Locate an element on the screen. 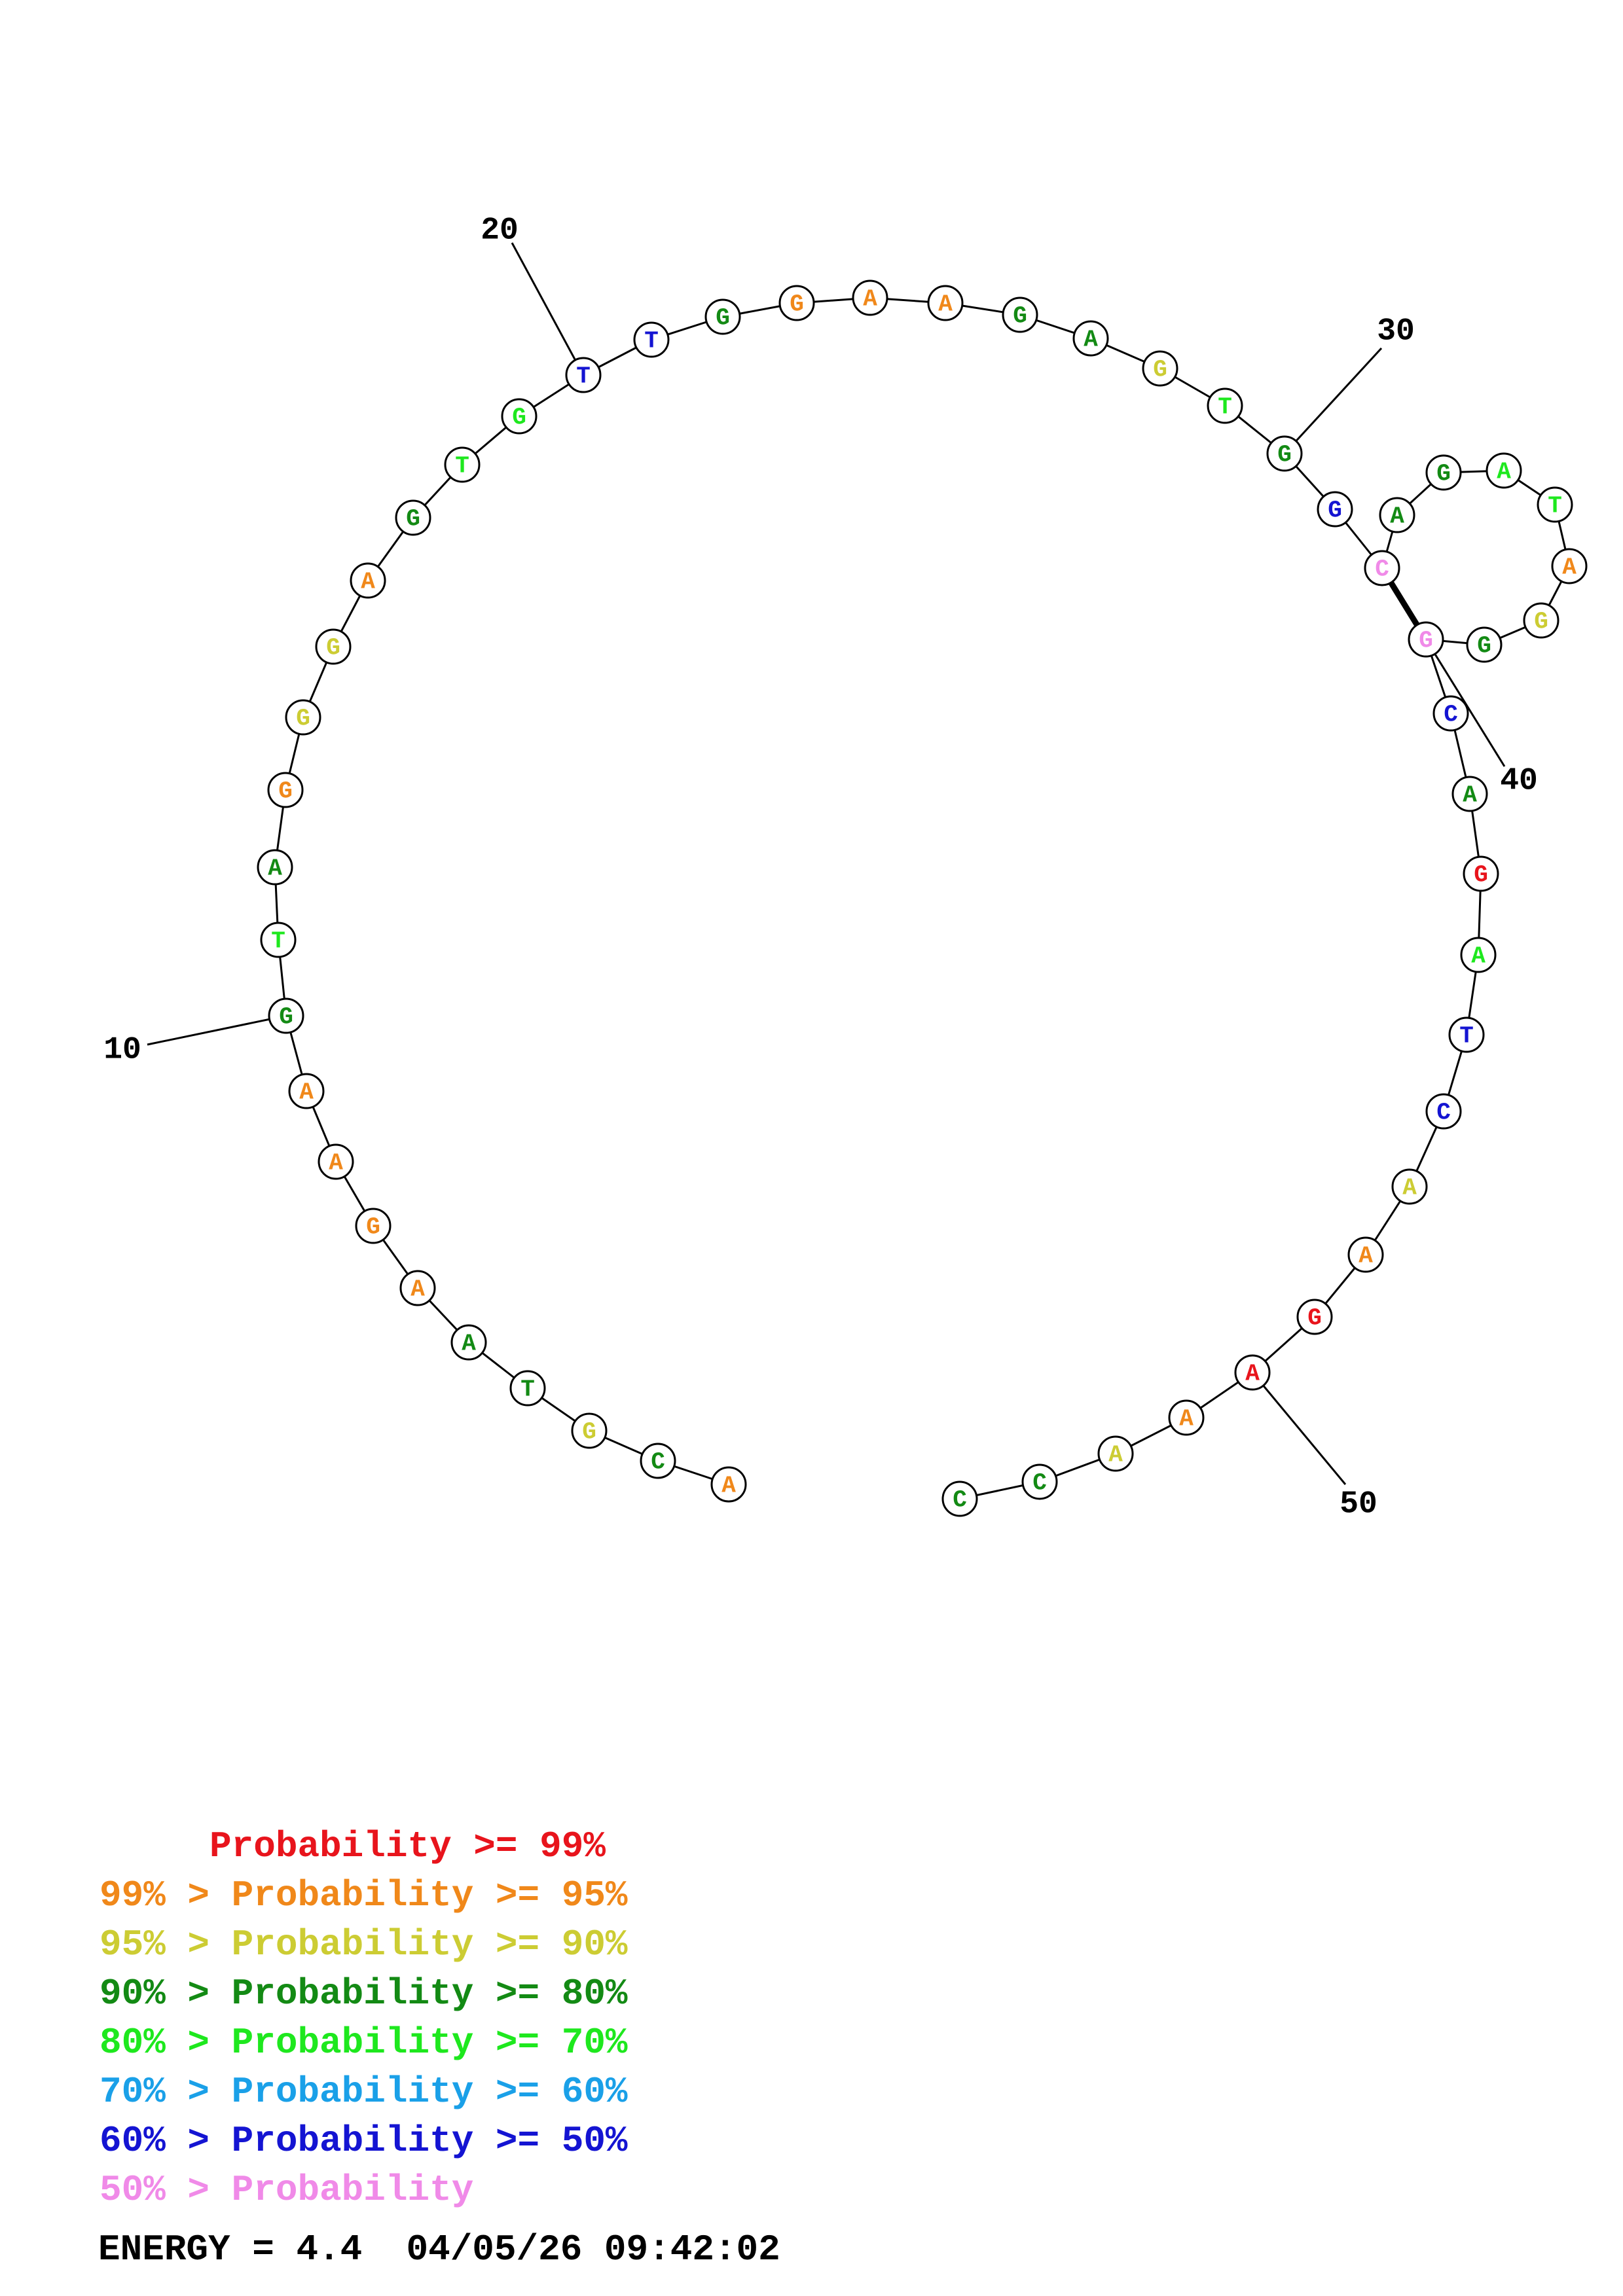 This screenshot has width=1623, height=2296. index-label: 50 is located at coordinates (1358, 1504).